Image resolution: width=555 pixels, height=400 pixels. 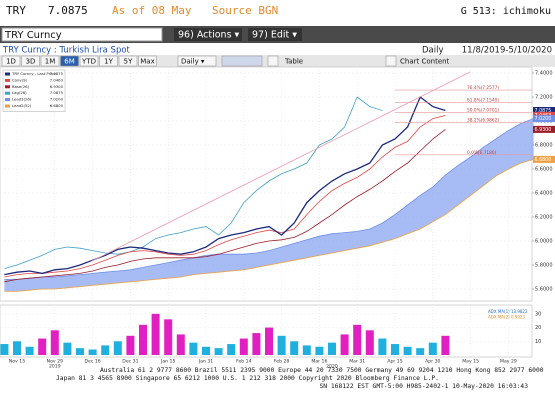 I want to click on period-label: 1M, so click(x=50, y=62).